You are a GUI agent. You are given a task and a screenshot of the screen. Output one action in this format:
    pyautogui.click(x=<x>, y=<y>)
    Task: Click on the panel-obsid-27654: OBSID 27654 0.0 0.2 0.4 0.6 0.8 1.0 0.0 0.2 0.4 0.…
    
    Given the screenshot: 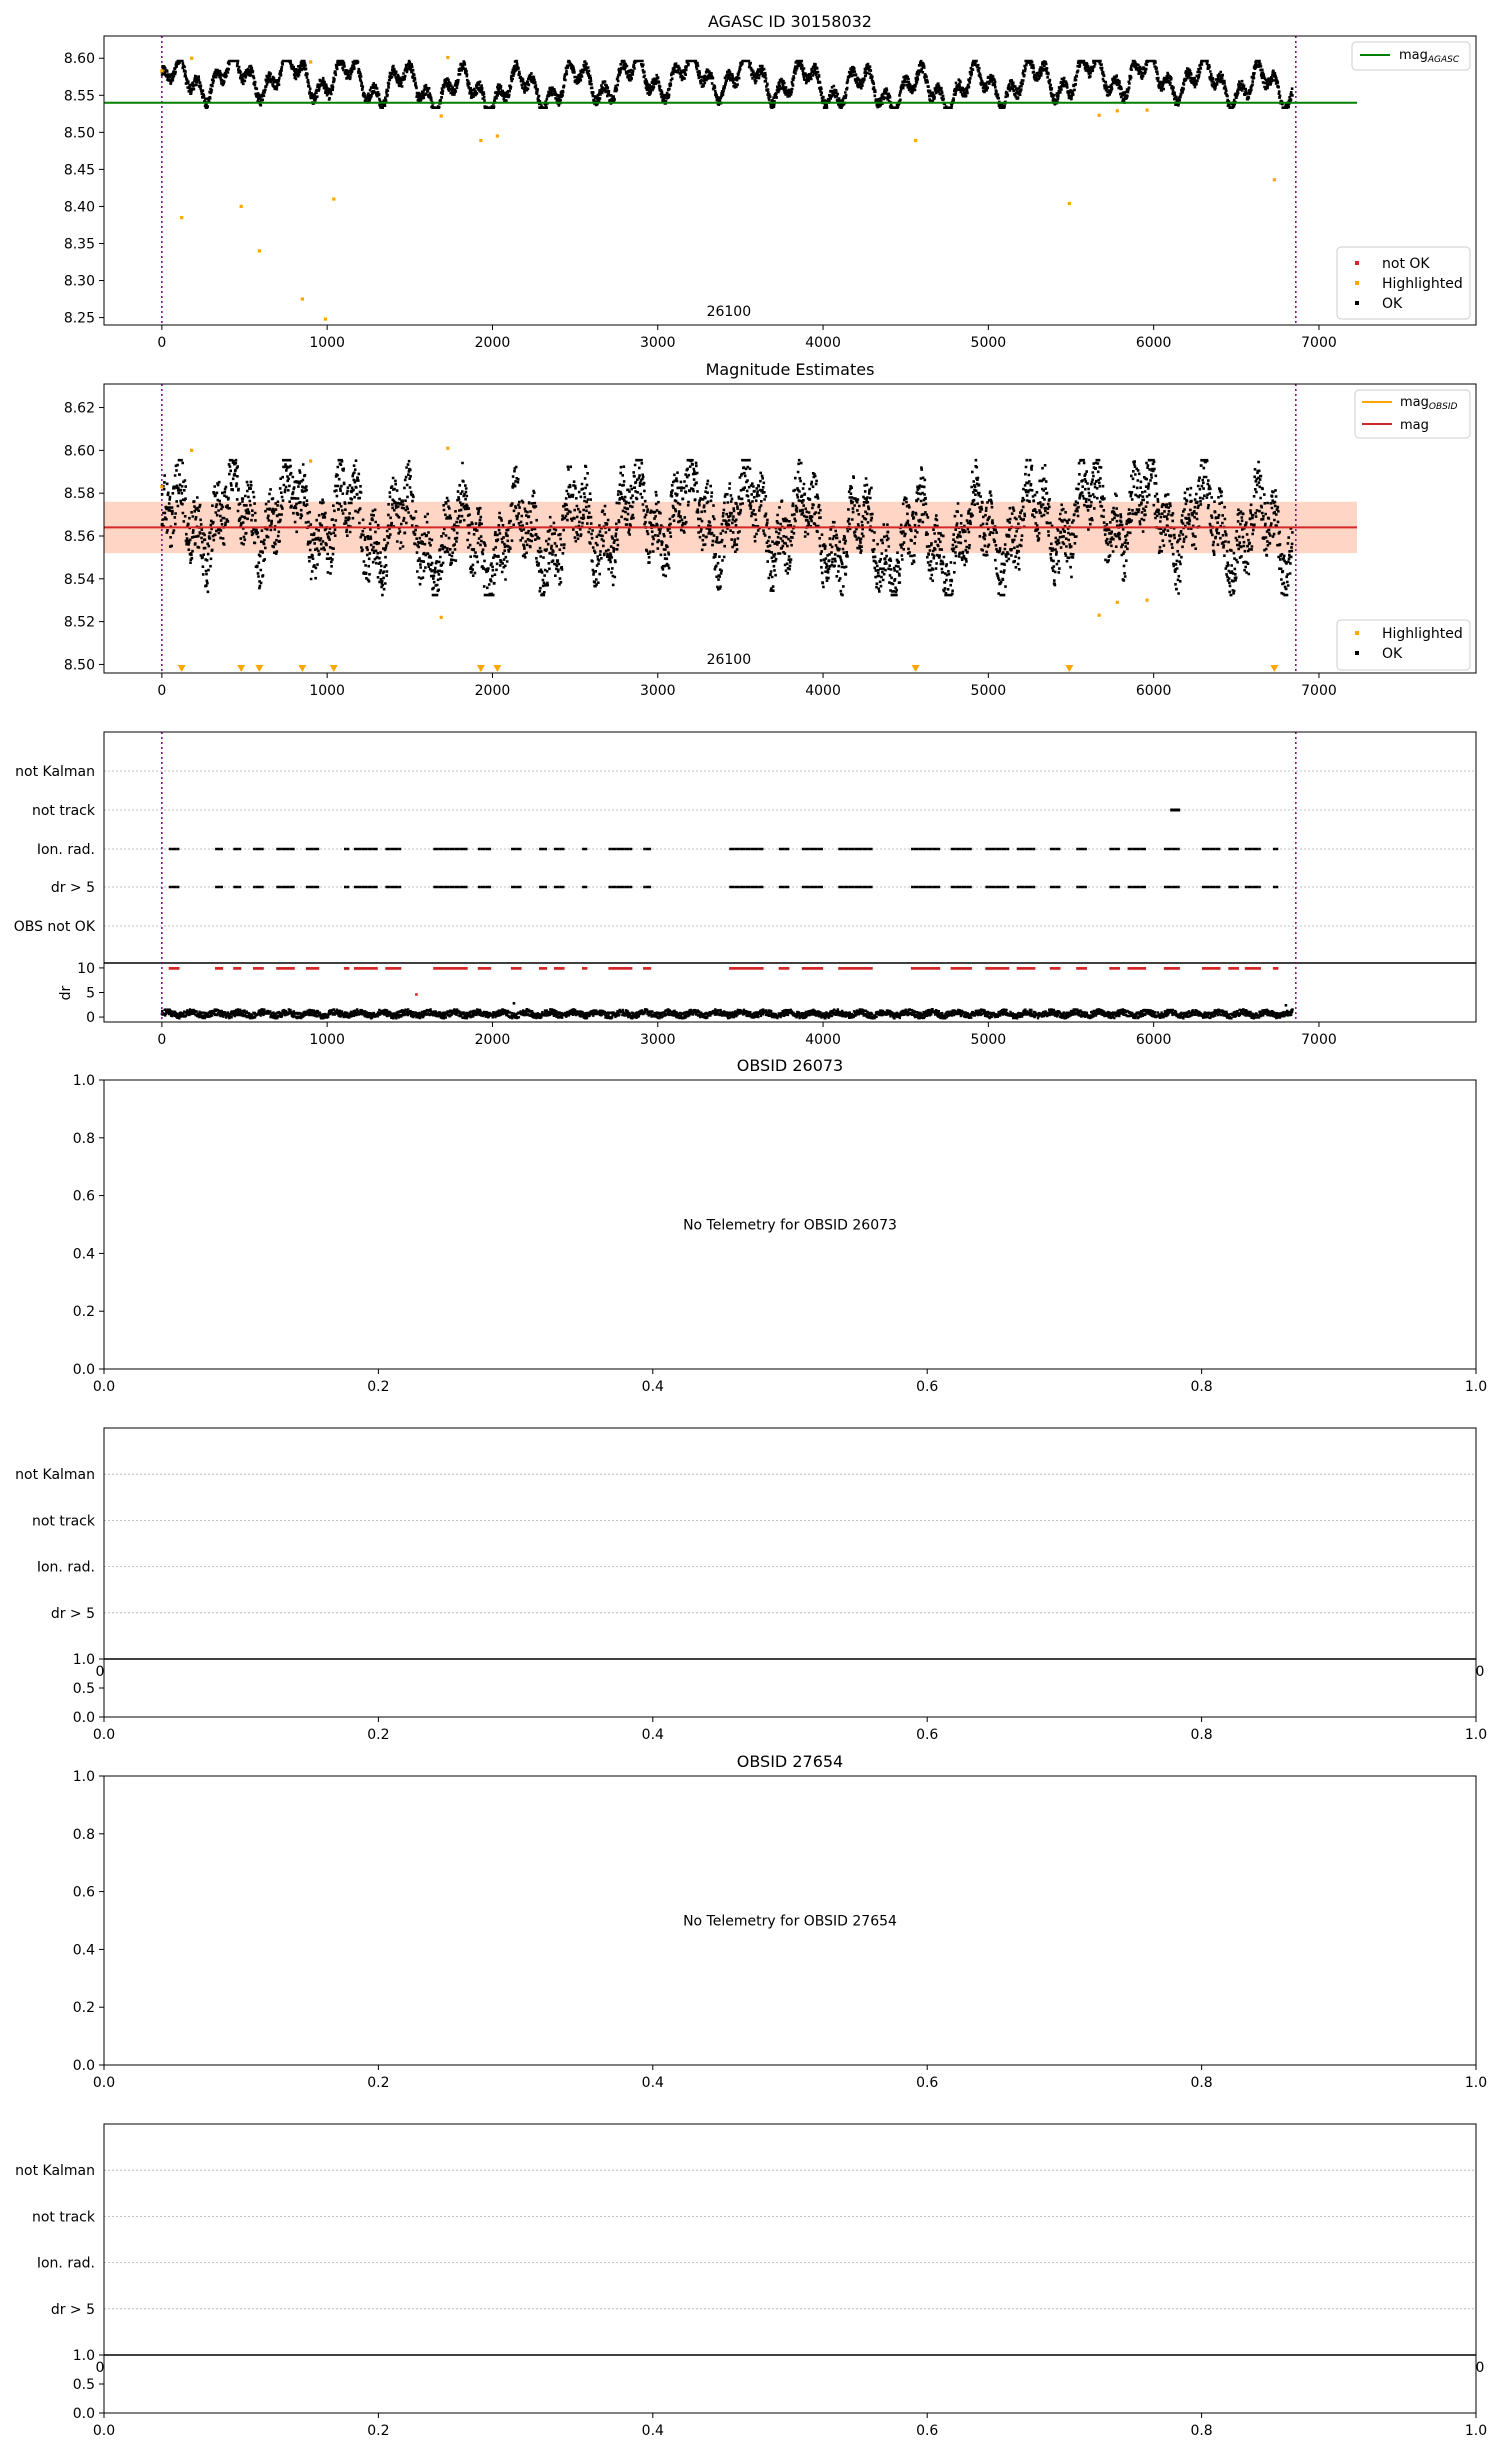 What is the action you would take?
    pyautogui.click(x=780, y=1921)
    